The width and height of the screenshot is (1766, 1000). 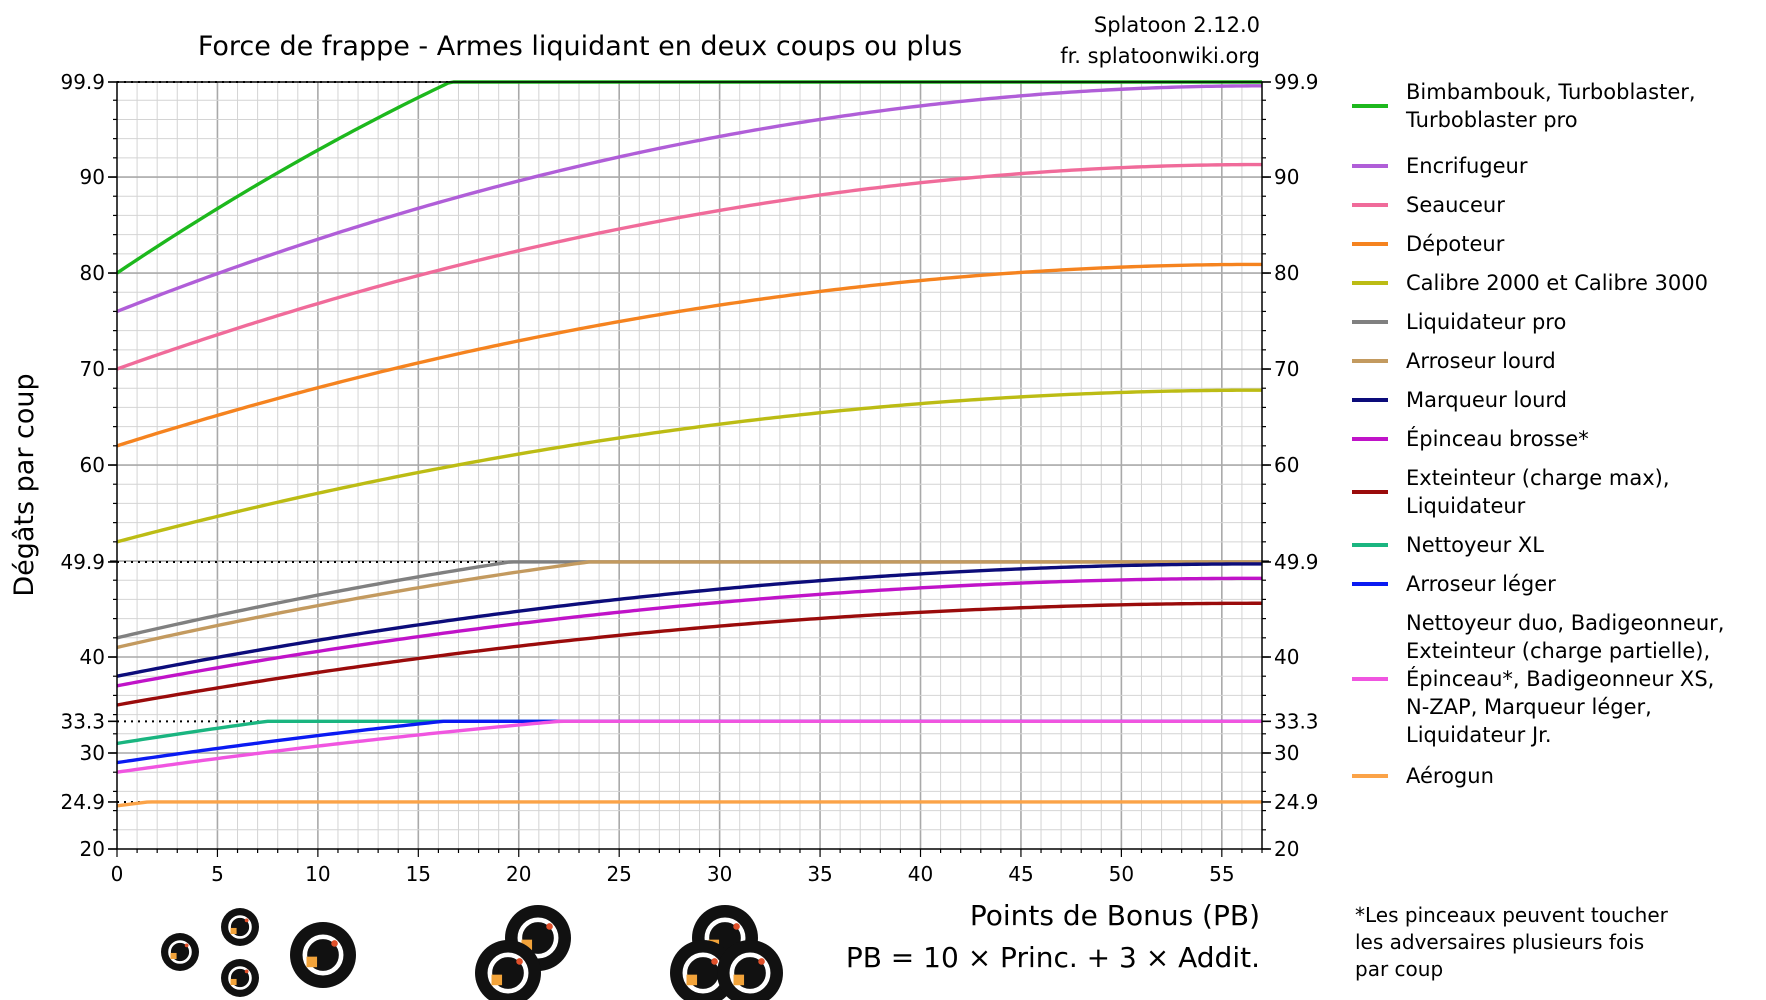 What do you see at coordinates (1486, 400) in the screenshot?
I see `legend-label: Marqueur lourd` at bounding box center [1486, 400].